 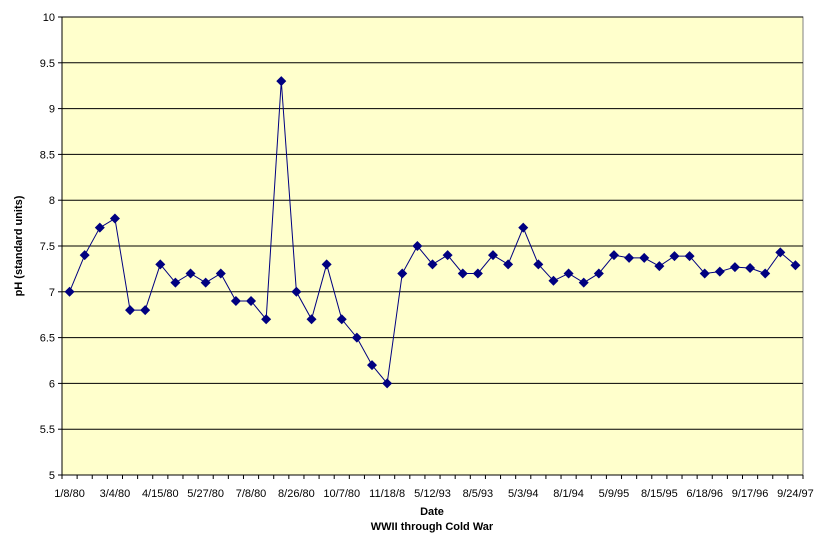 I want to click on y-axis-title: pH (standard units), so click(x=19, y=245).